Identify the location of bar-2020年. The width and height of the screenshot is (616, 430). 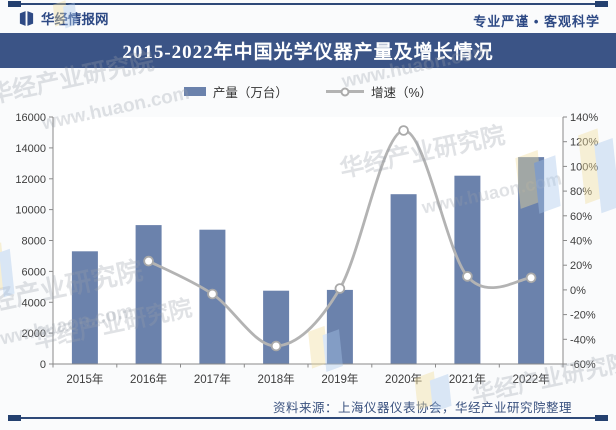
(403, 279).